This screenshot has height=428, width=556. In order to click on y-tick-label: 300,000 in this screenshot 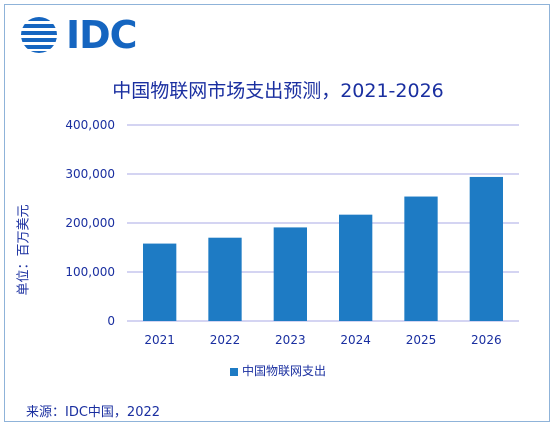, I will do `click(90, 174)`.